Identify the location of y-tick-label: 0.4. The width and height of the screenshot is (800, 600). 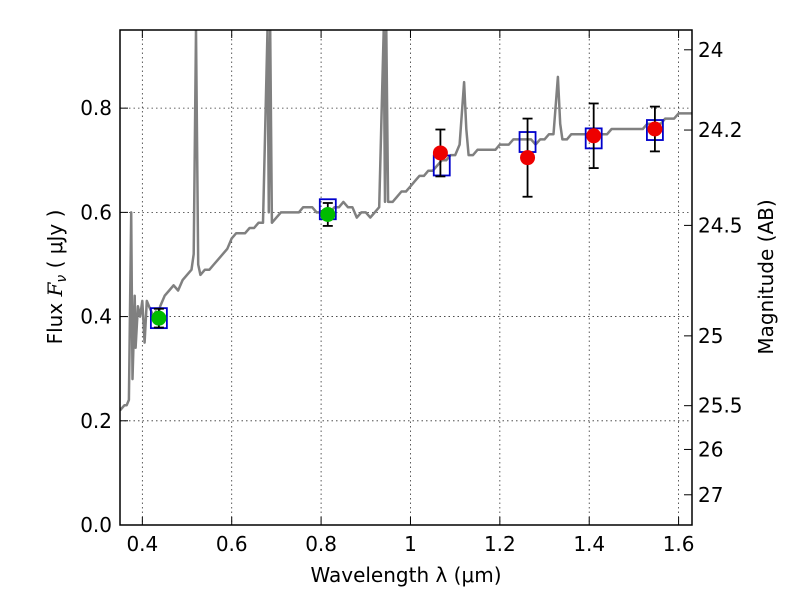
(96, 317).